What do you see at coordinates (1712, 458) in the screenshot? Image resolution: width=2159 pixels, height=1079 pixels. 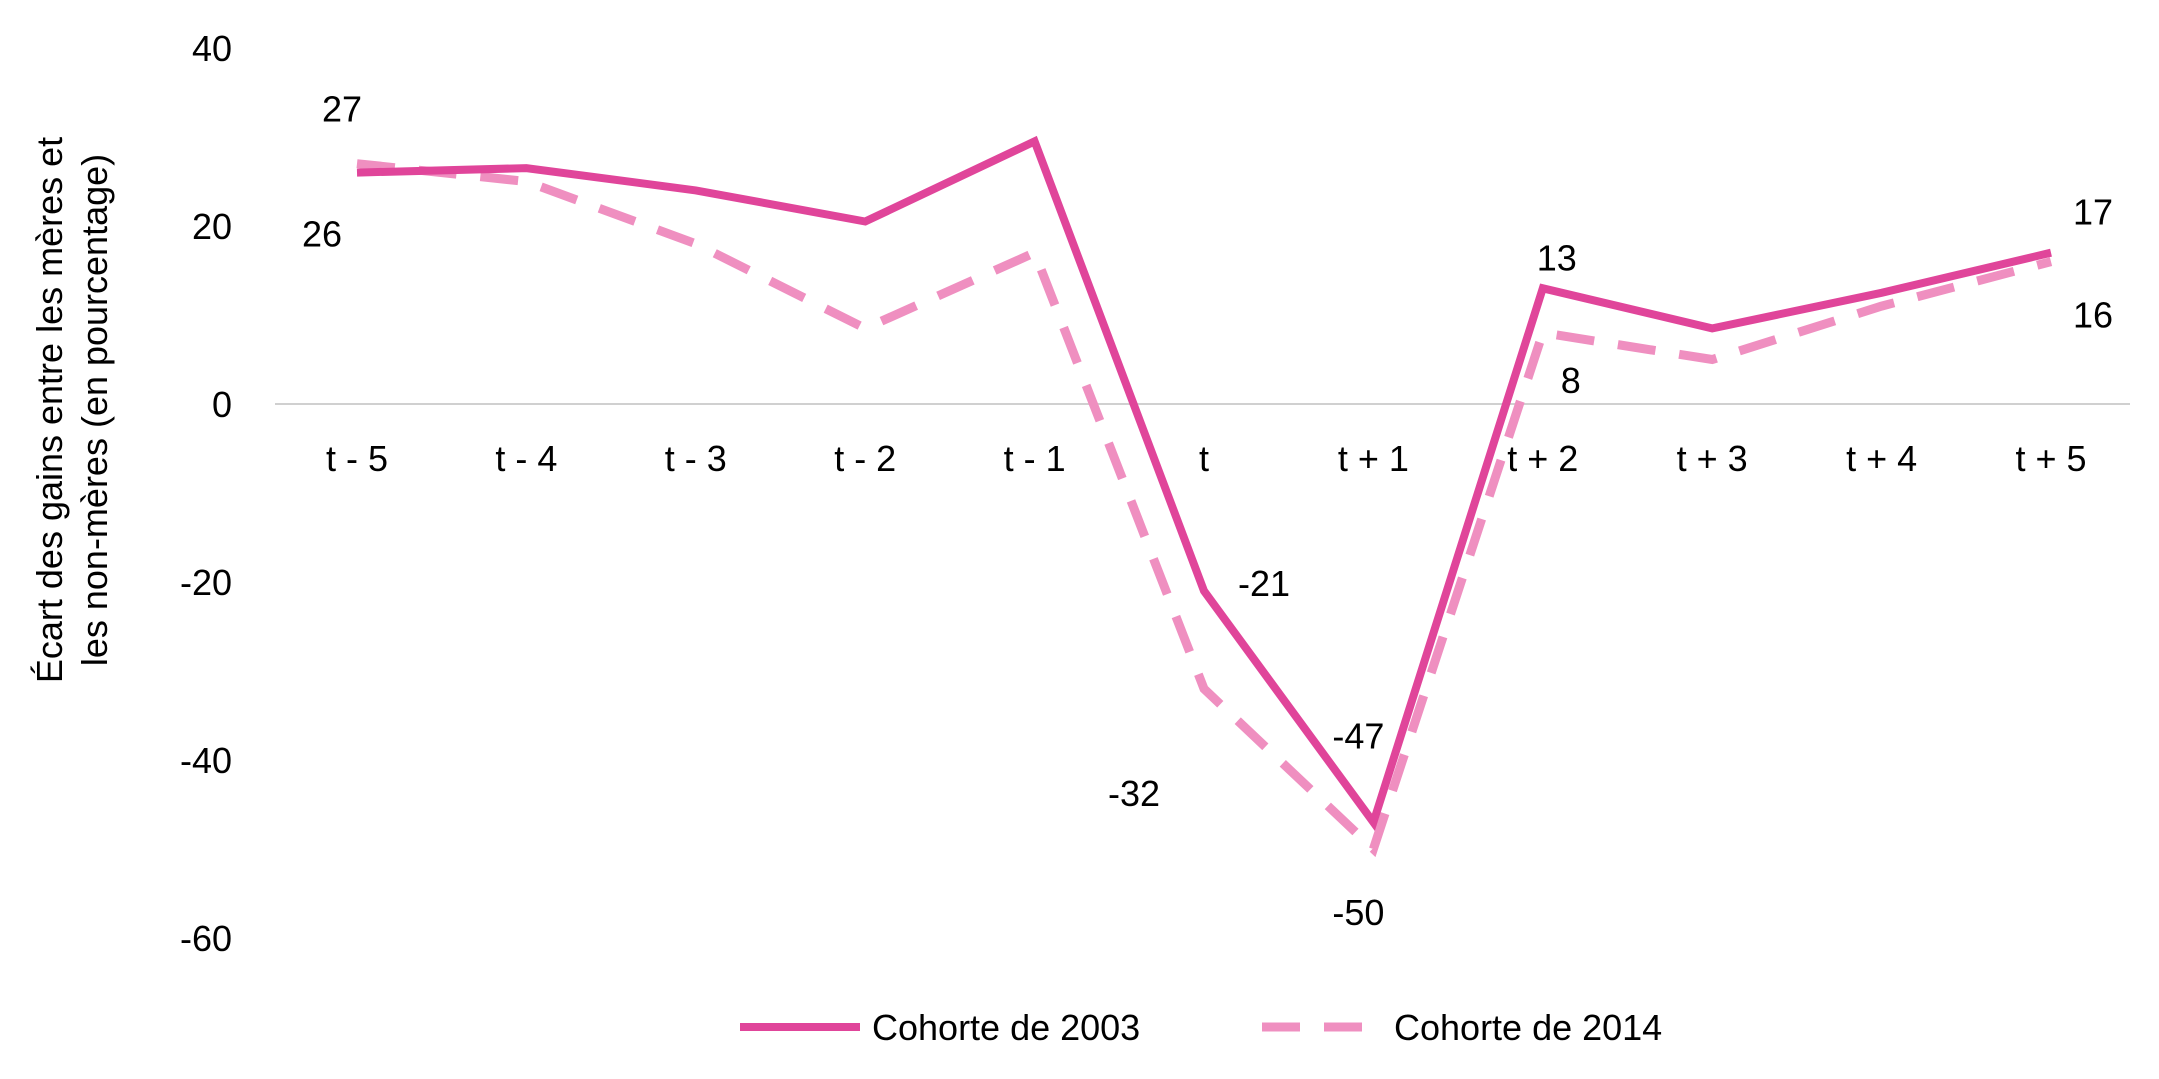 I see `x-tick-label: t + 3` at bounding box center [1712, 458].